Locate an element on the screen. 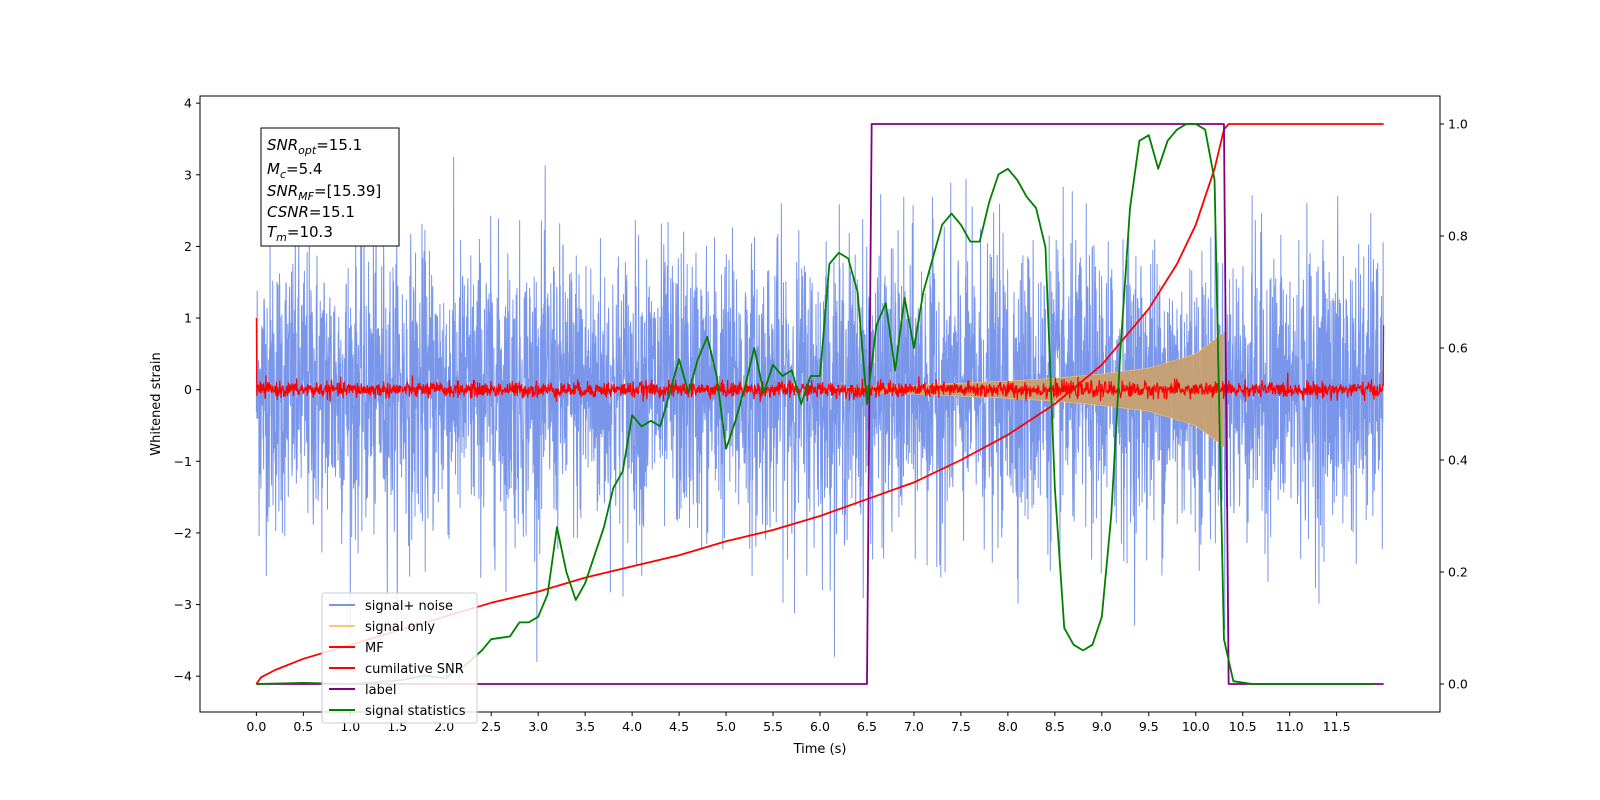  legend-label-cumulative-snr: cumilative SNR is located at coordinates (414, 669).